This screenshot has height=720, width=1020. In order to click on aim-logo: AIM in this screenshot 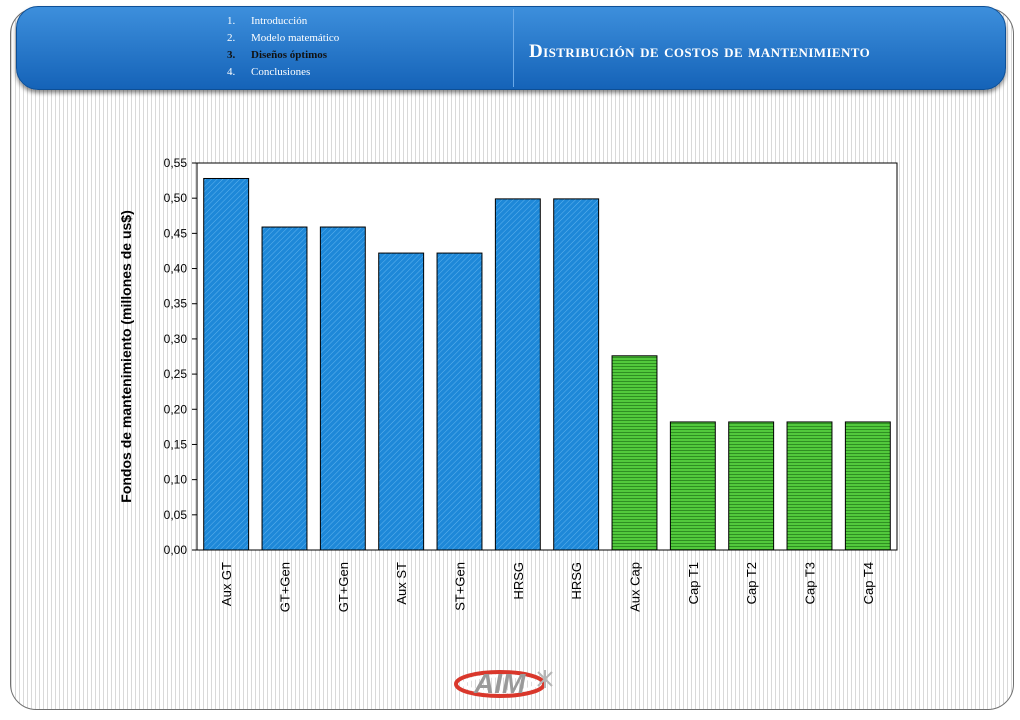, I will do `click(503, 683)`.